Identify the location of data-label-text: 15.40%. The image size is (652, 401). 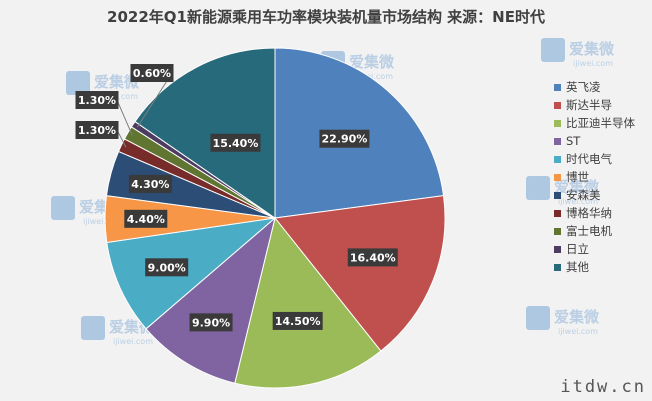
(236, 143).